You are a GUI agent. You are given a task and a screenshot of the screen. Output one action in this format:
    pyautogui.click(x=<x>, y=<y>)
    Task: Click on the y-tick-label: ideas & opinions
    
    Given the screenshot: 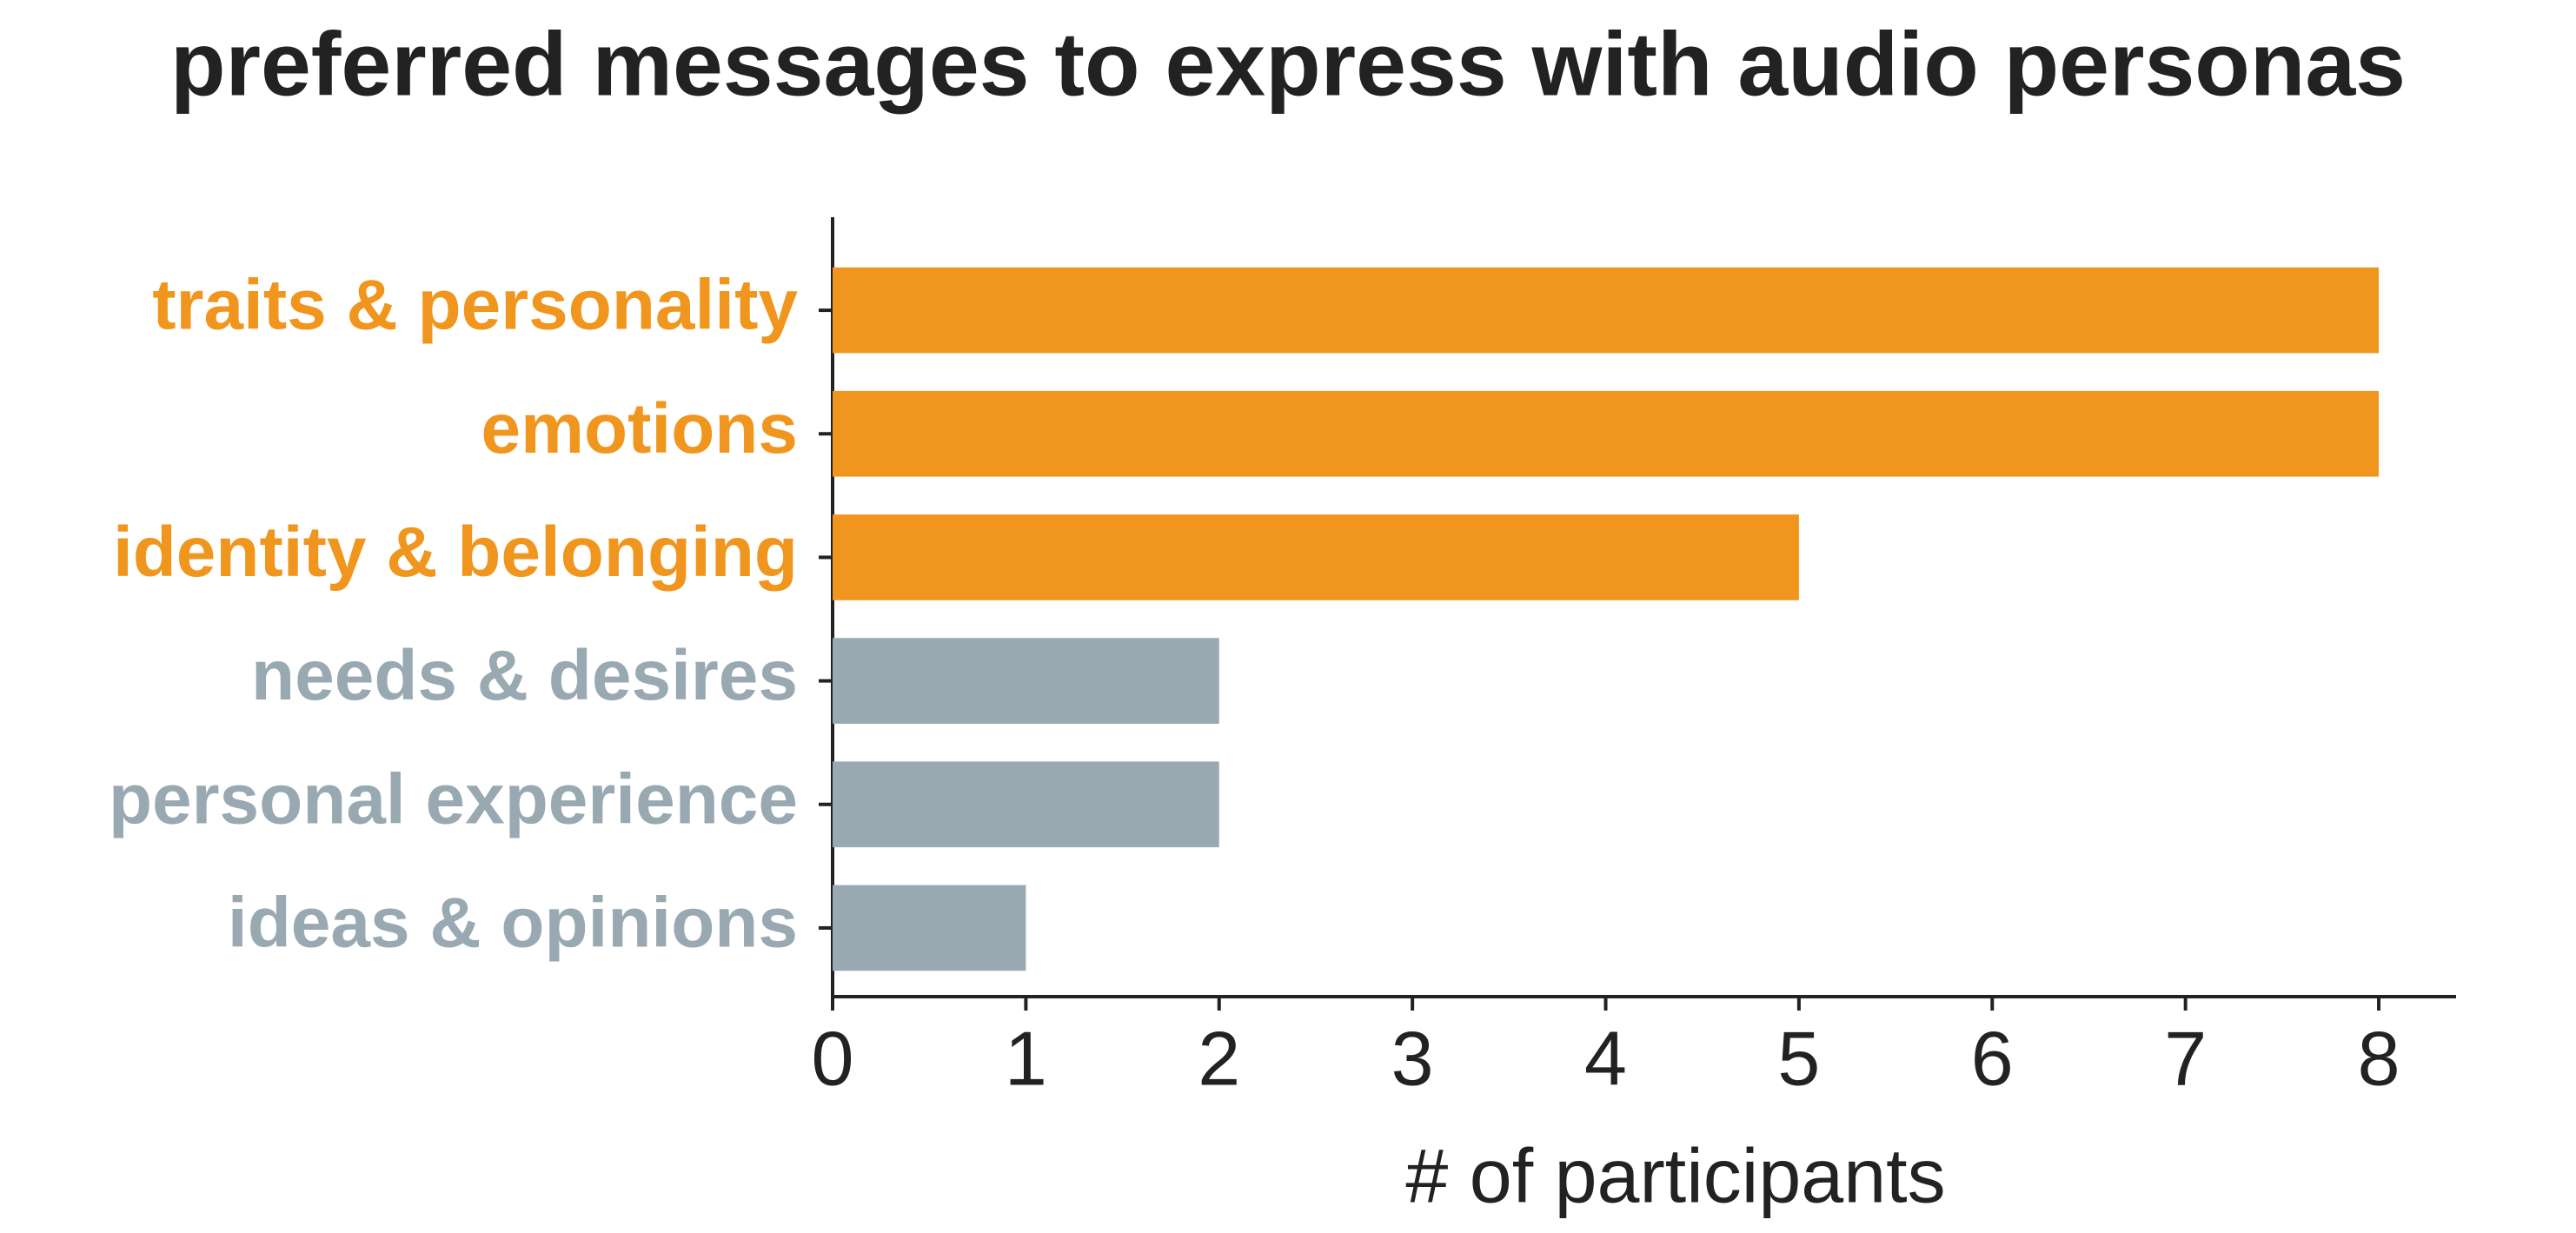 What is the action you would take?
    pyautogui.click(x=513, y=923)
    